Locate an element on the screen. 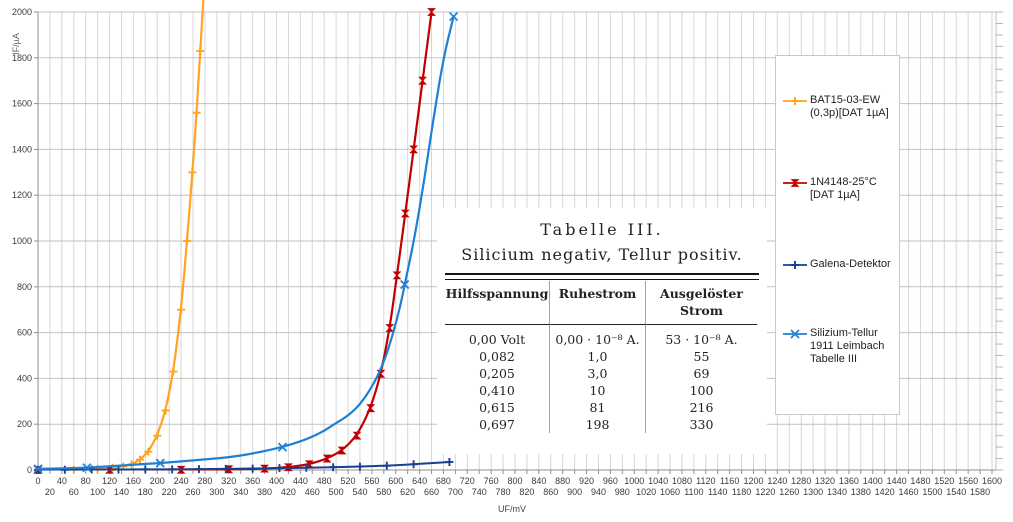 This screenshot has width=1013, height=522. x-tick-label: 0 is located at coordinates (37, 481).